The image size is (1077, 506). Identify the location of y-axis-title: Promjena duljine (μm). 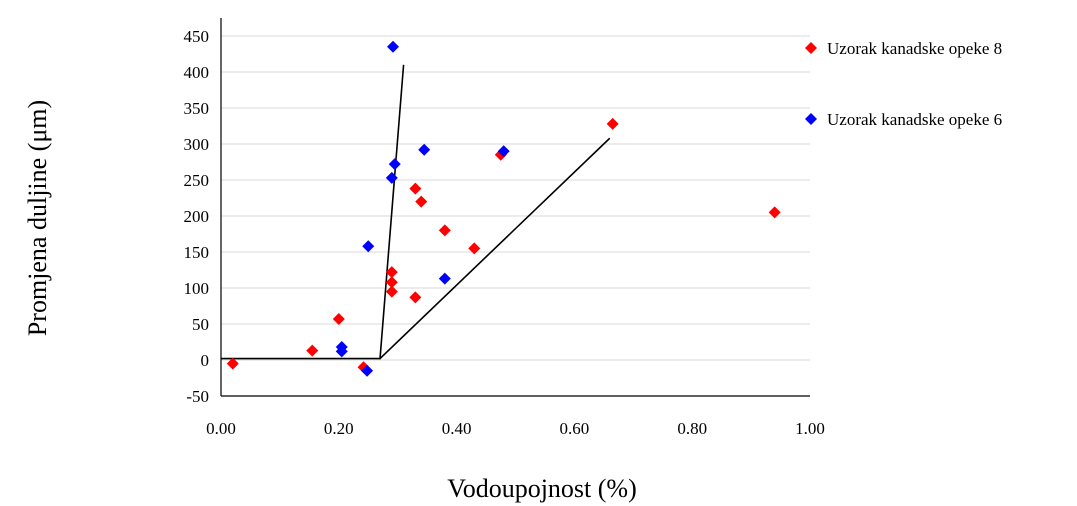
(37, 218).